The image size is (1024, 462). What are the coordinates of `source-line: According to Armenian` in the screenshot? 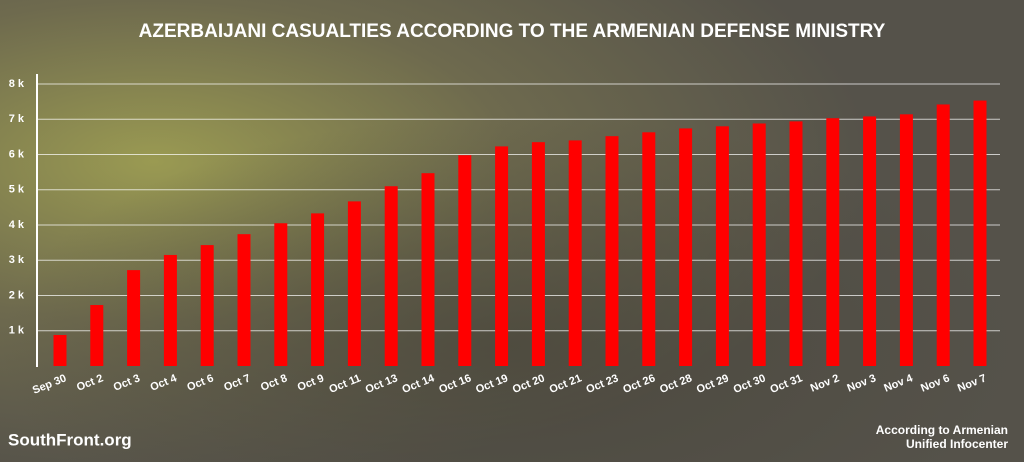 It's located at (942, 430).